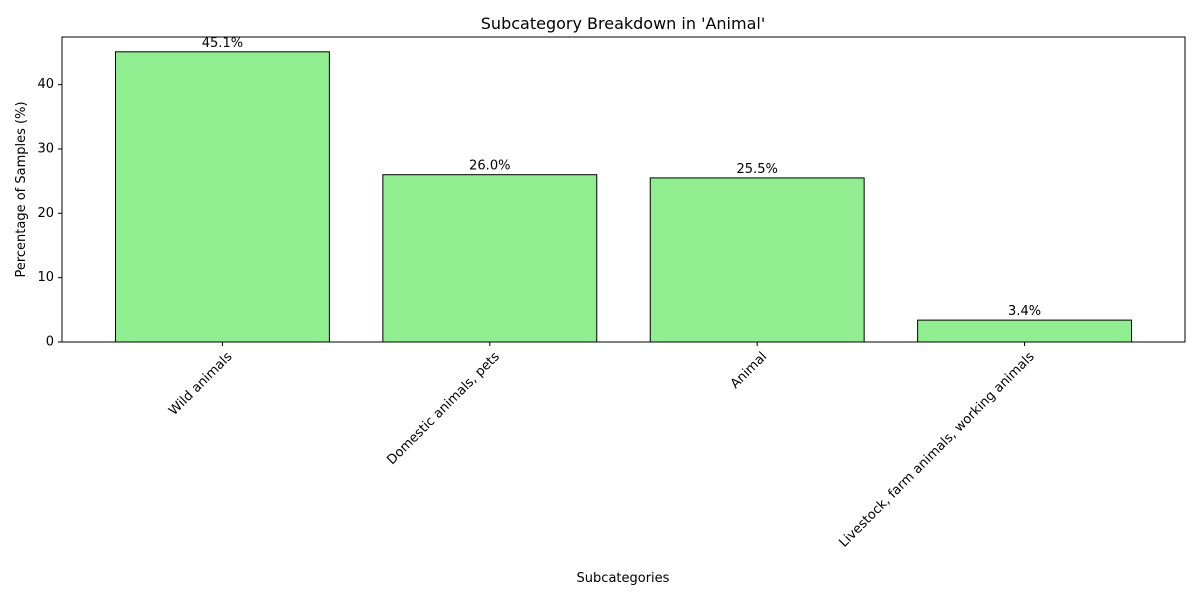 This screenshot has width=1200, height=600. What do you see at coordinates (45, 84) in the screenshot?
I see `y-tick-label: 40` at bounding box center [45, 84].